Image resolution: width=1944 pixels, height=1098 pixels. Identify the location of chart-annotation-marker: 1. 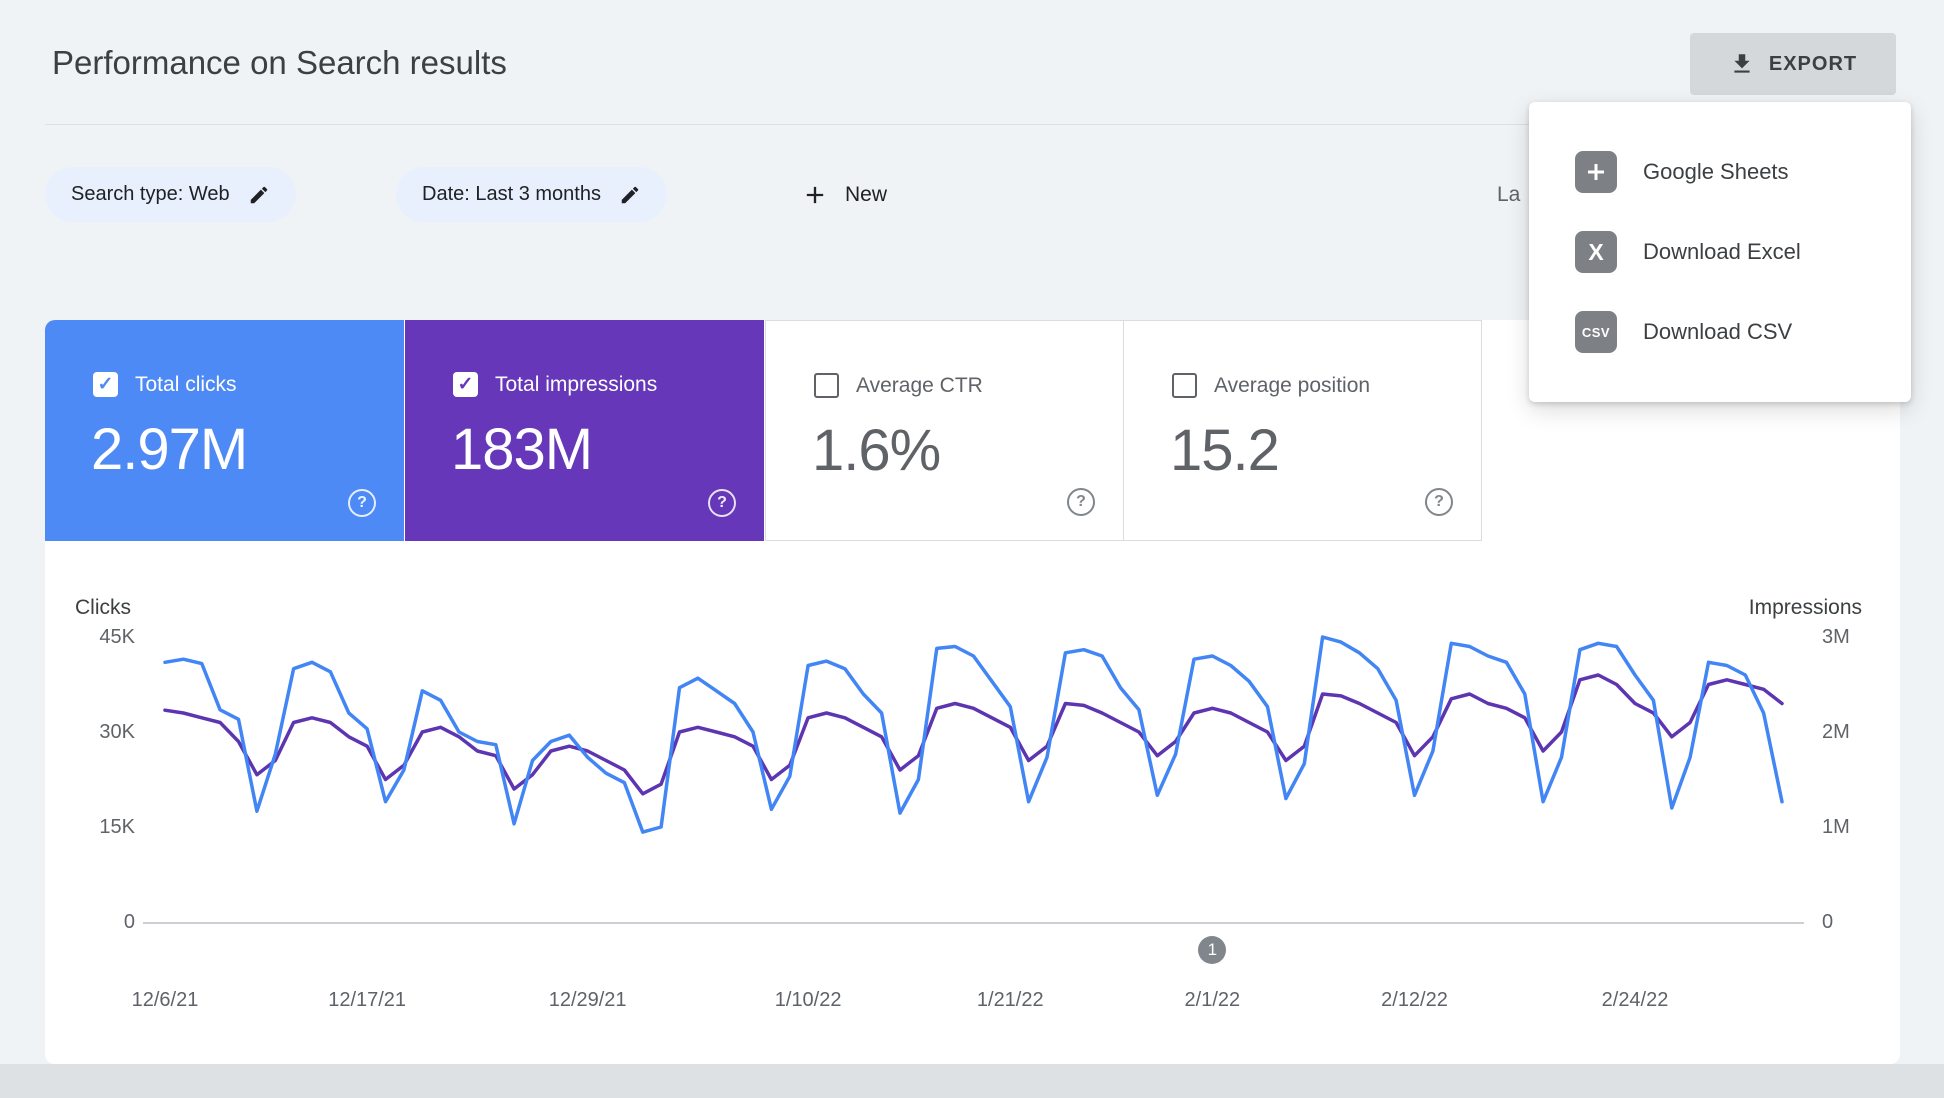
(1212, 950).